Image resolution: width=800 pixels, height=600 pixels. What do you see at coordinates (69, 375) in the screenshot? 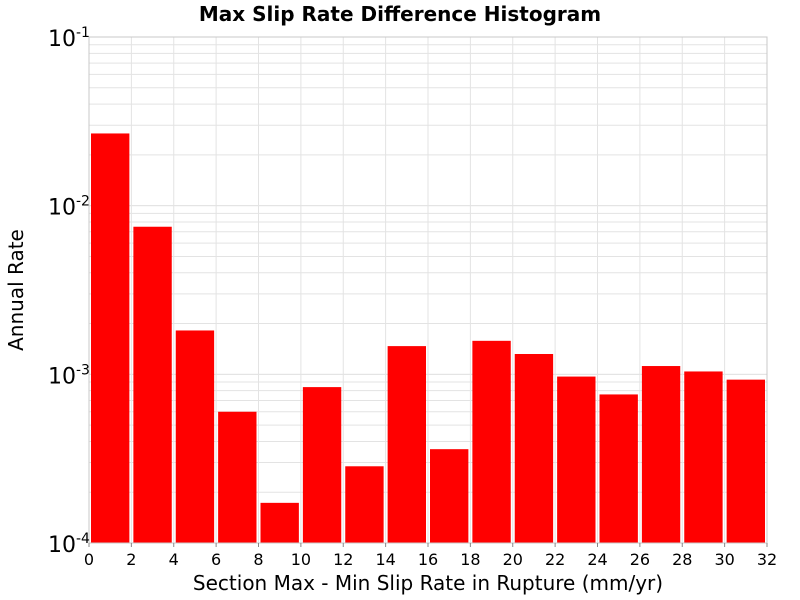
I see `y-tick-label: 10⁻³` at bounding box center [69, 375].